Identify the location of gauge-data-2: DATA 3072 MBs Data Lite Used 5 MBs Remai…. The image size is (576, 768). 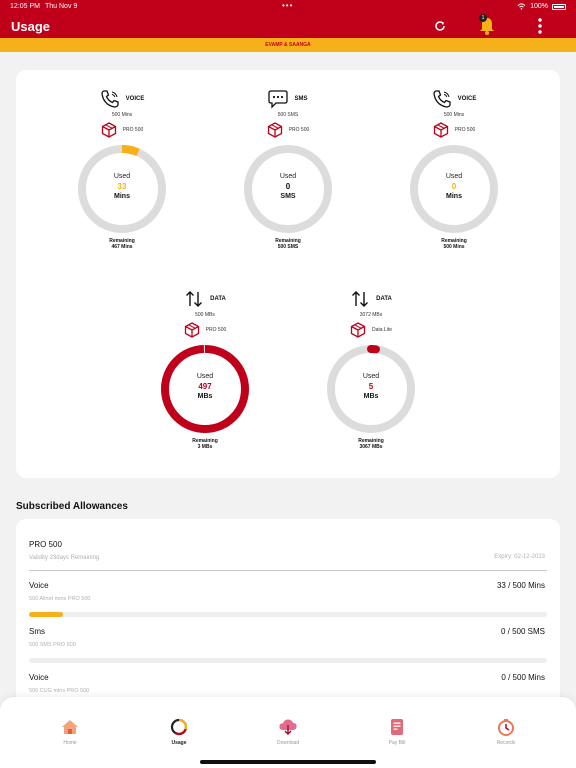
(371, 369).